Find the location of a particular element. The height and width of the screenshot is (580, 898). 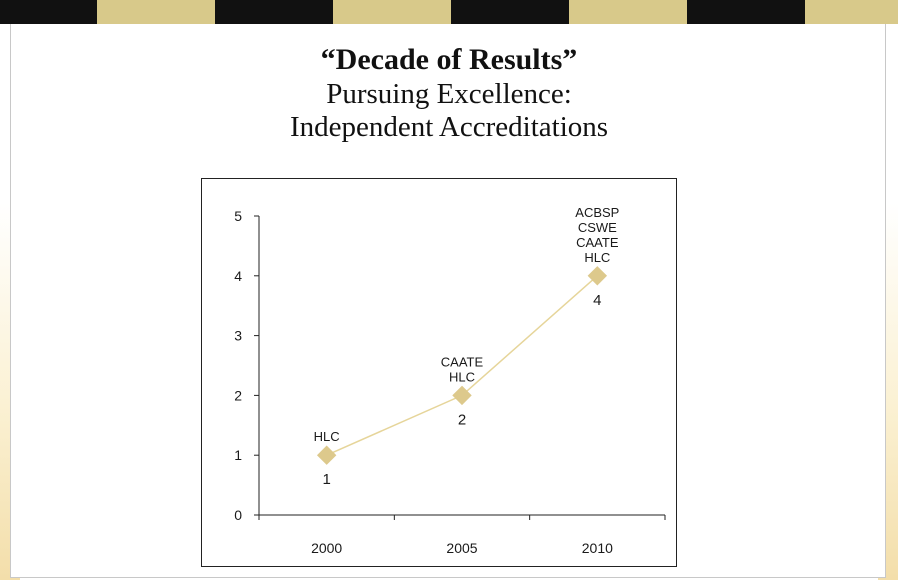

slide-title: “Decade of Results” is located at coordinates (449, 59).